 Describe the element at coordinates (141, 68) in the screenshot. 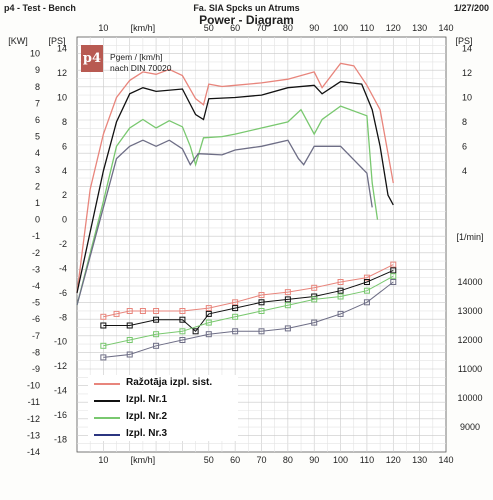

I see `note-line-2: nach DIN 70020` at that location.